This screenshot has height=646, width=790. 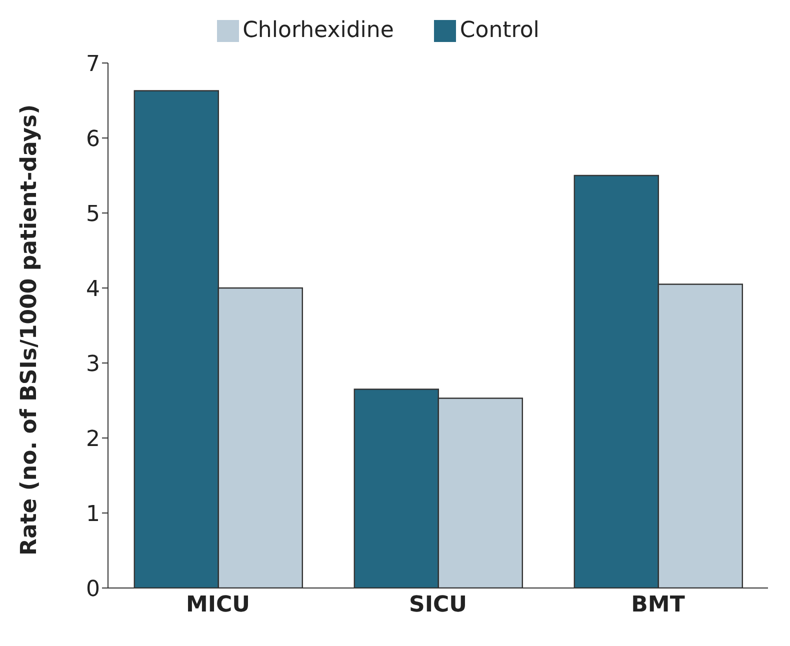 What do you see at coordinates (93, 439) in the screenshot?
I see `y-tick-label: 2` at bounding box center [93, 439].